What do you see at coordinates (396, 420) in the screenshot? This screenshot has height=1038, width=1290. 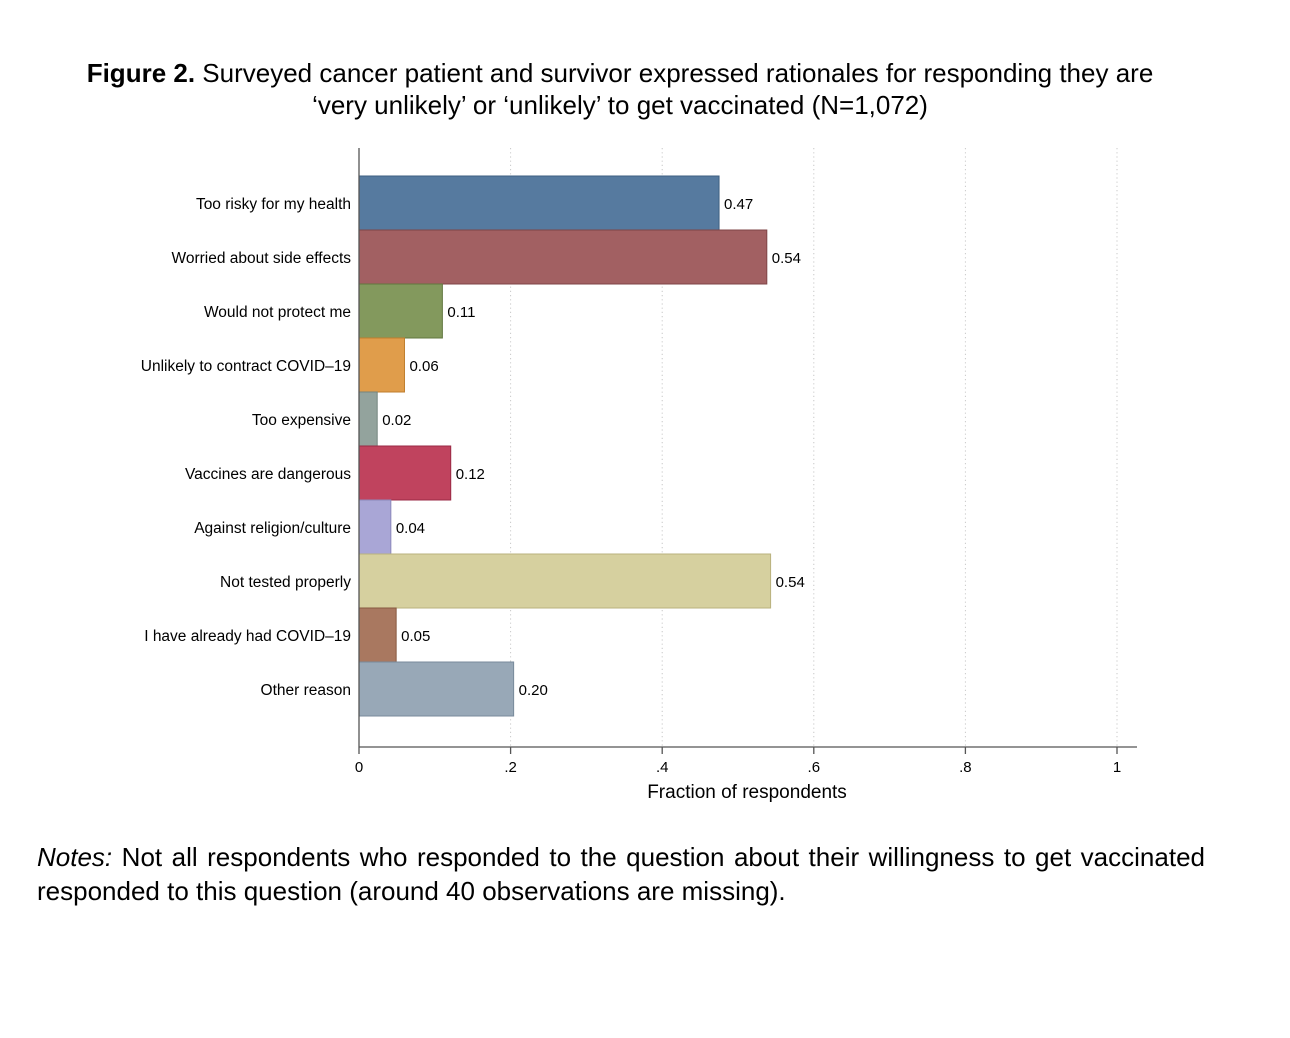 I see `data-label: 0.02` at bounding box center [396, 420].